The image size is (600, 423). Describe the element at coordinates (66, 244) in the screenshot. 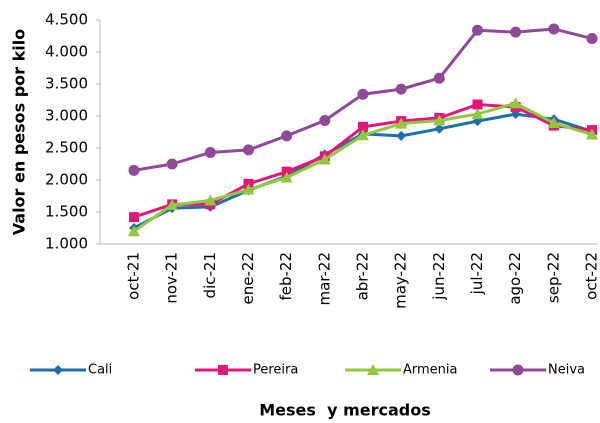

I see `y-tick-label: 1.000` at that location.